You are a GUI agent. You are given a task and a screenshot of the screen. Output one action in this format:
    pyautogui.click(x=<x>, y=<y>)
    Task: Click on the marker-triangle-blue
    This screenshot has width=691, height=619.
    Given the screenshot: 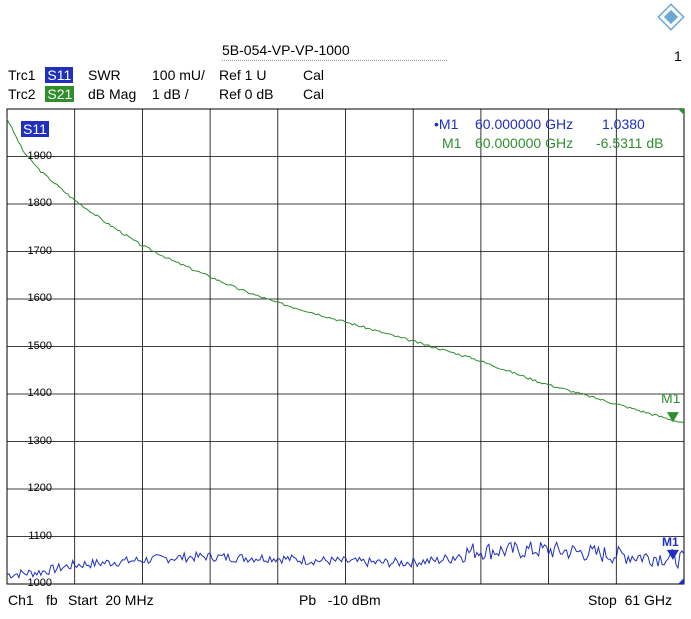 What is the action you would take?
    pyautogui.click(x=672, y=554)
    